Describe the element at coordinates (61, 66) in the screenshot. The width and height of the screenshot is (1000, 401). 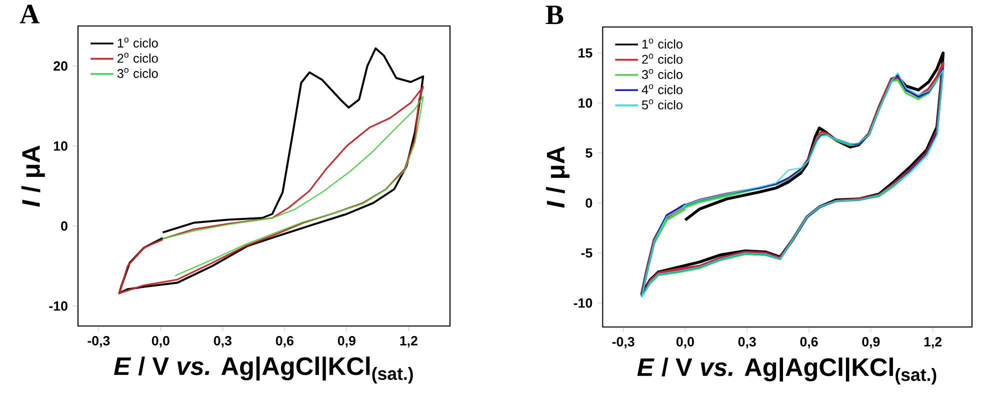
I see `y-tick-label: 20` at that location.